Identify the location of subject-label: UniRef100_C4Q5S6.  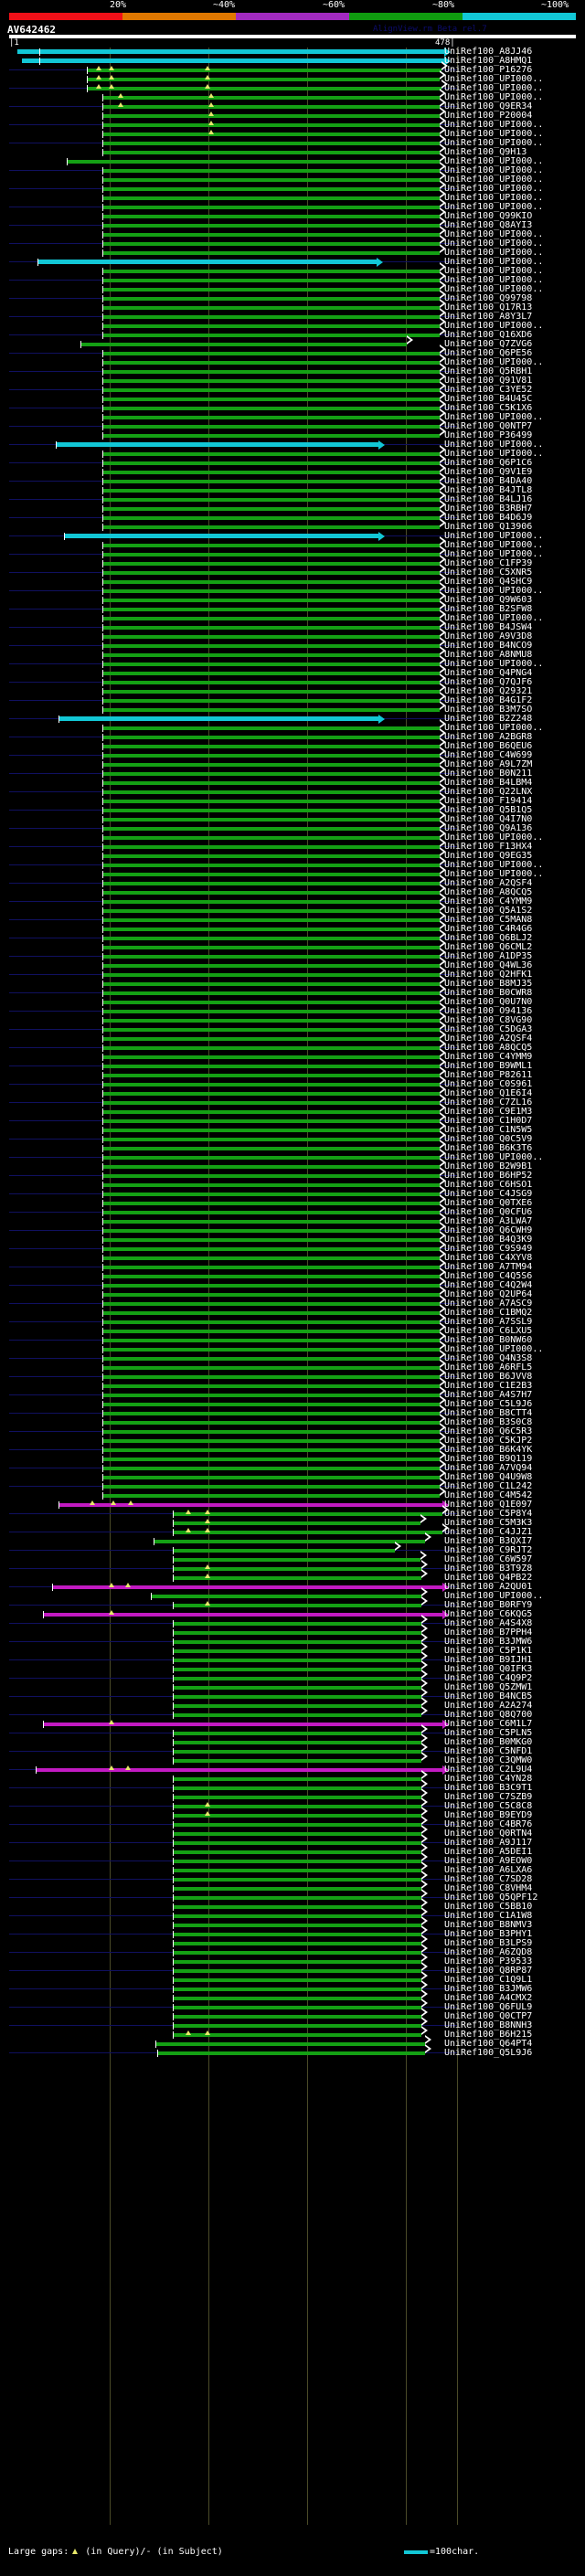
(489, 1276).